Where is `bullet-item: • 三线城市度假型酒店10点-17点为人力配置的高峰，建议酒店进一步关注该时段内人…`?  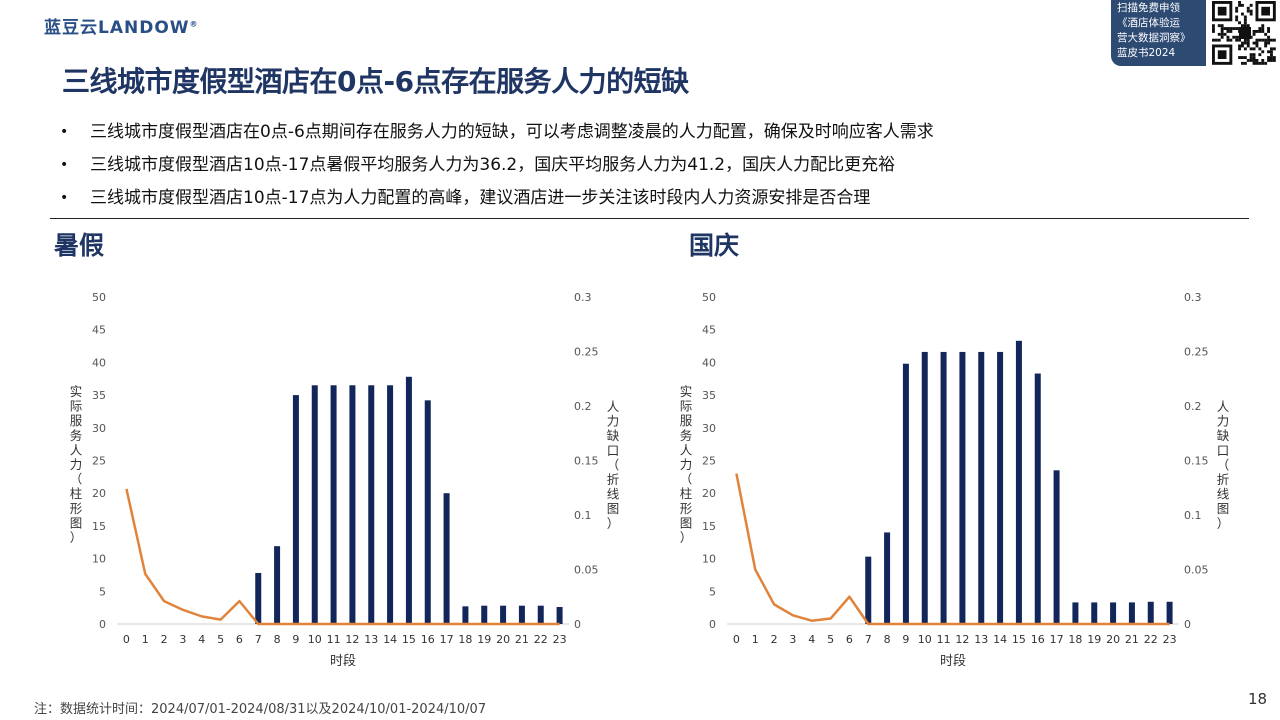
bullet-item: • 三线城市度假型酒店10点-17点为人力配置的高峰，建议酒店进一步关注该时段内人… is located at coordinates (650, 202).